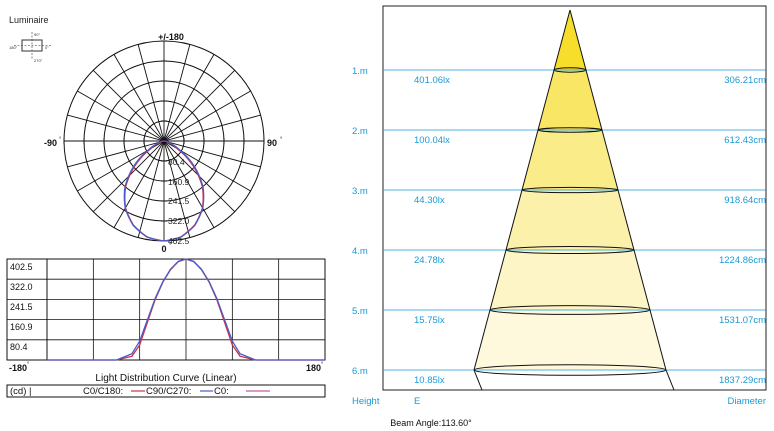  What do you see at coordinates (13, 47) in the screenshot?
I see `luminaire-icon-left: 180°` at bounding box center [13, 47].